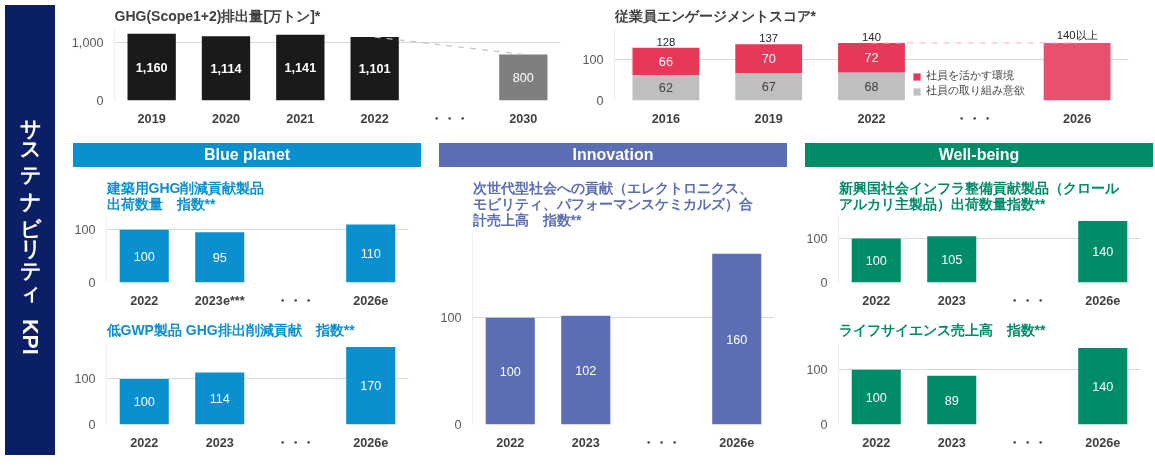  I want to click on data-label: 1,101, so click(374, 69).